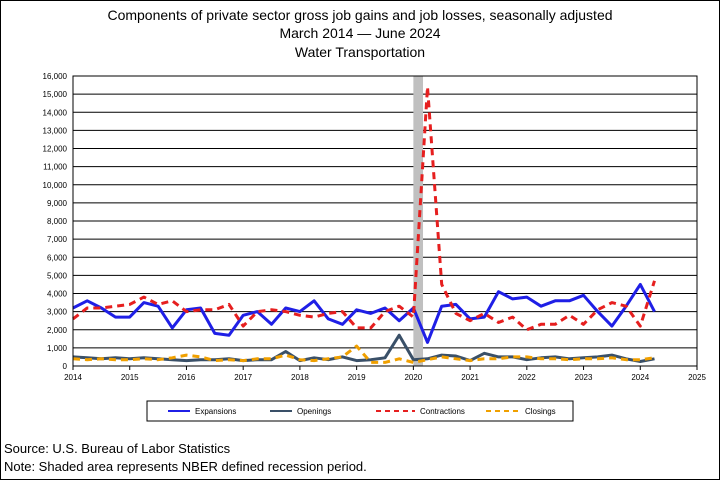 The width and height of the screenshot is (720, 480). I want to click on y-tick-label: 11,000, so click(55, 167).